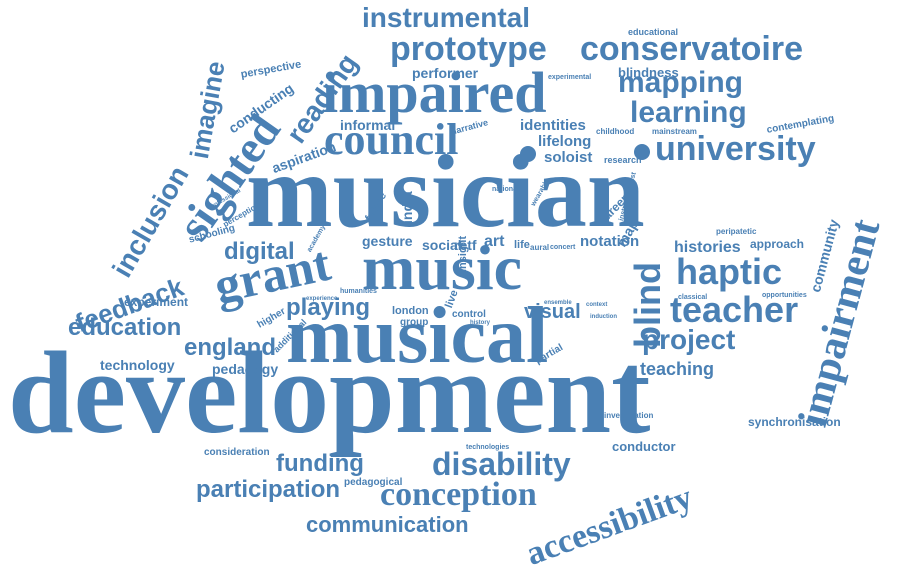  What do you see at coordinates (522, 245) in the screenshot?
I see `word-life: life` at bounding box center [522, 245].